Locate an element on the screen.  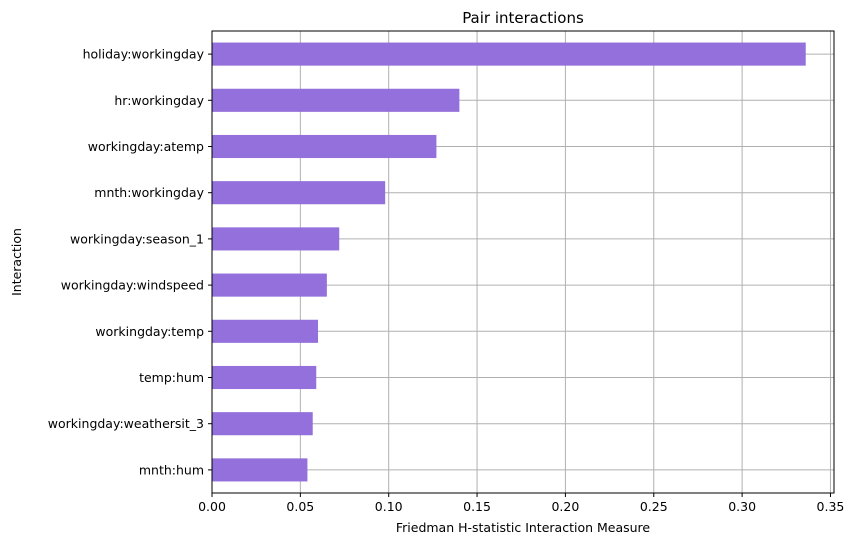
y-tick-label: holiday:workingday is located at coordinates (144, 54).